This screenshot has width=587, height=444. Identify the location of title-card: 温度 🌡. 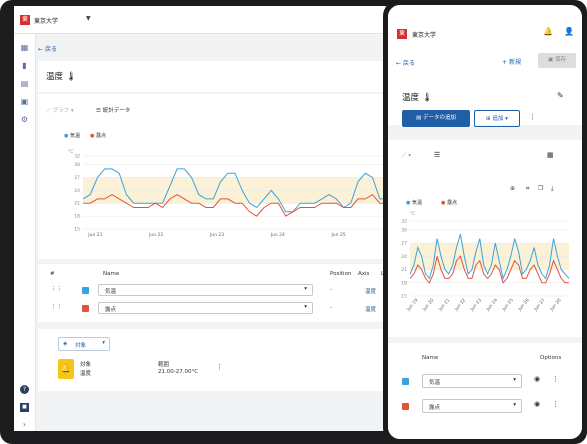
(212, 76).